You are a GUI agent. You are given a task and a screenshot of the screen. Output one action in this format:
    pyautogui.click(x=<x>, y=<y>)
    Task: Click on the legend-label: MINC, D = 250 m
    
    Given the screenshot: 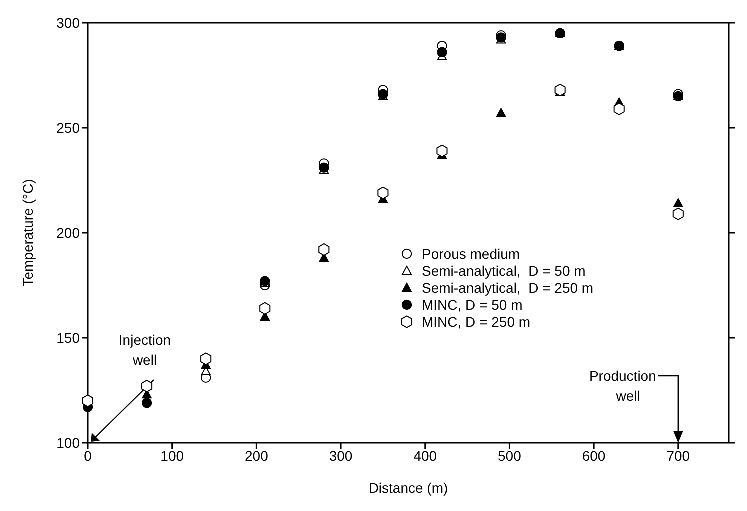 What is the action you would take?
    pyautogui.click(x=476, y=322)
    